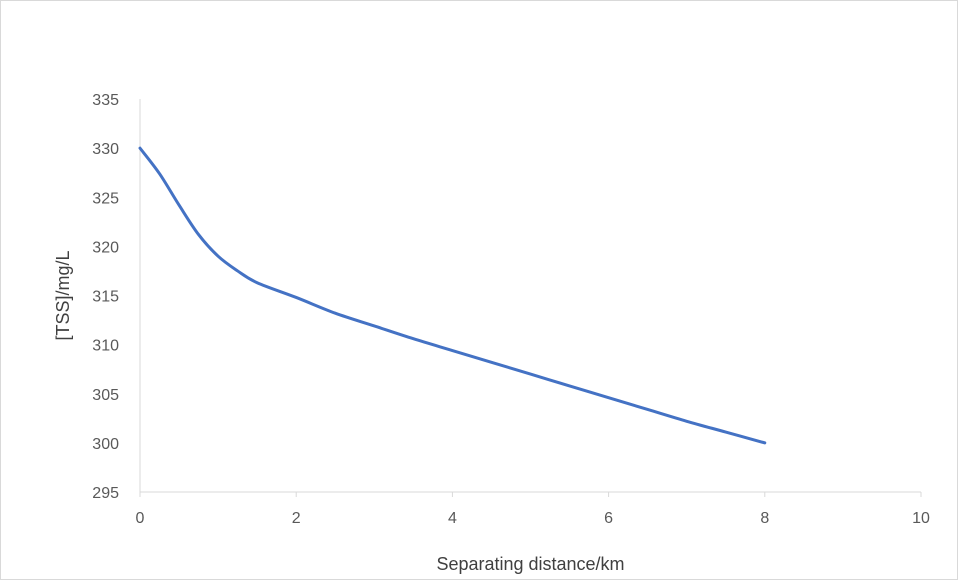  Describe the element at coordinates (533, 518) in the screenshot. I see `x-axis-tick-labels: 0 2 4 6 8 10` at that location.